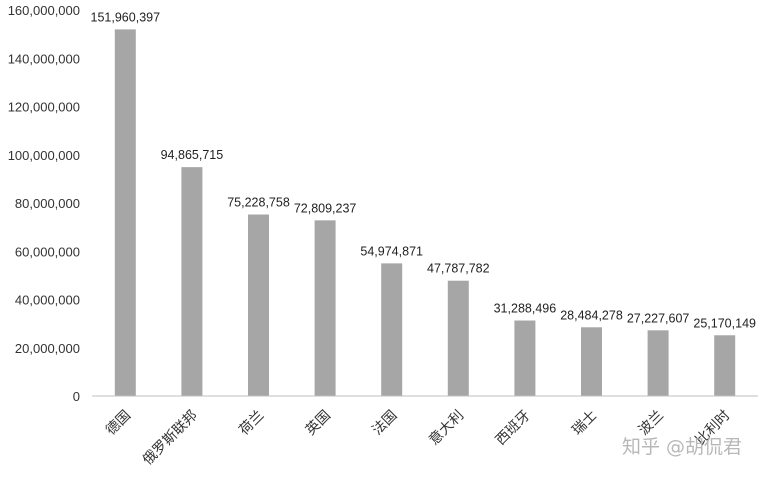  Describe the element at coordinates (317, 422) in the screenshot. I see `x-tick-label: 英国` at that location.